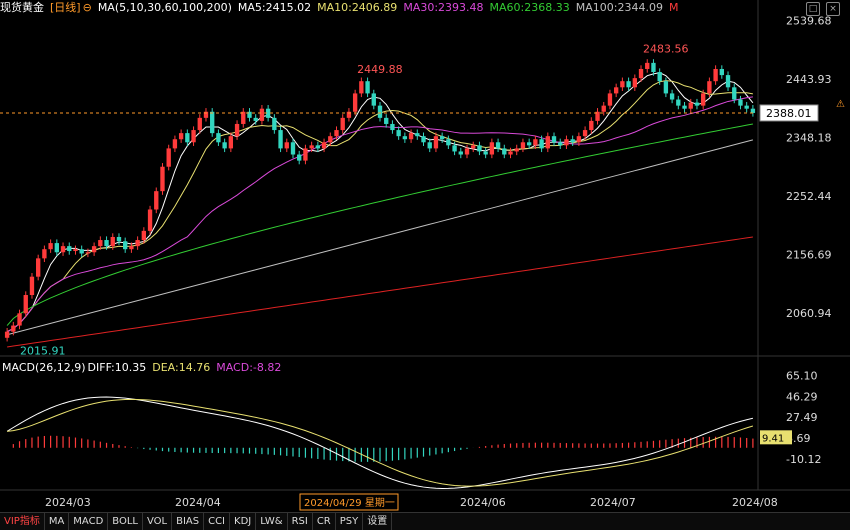 Image resolution: width=850 pixels, height=530 pixels. Describe the element at coordinates (164, 7) in the screenshot. I see `ma-params: MA(5,10,30,60,100,200)` at that location.